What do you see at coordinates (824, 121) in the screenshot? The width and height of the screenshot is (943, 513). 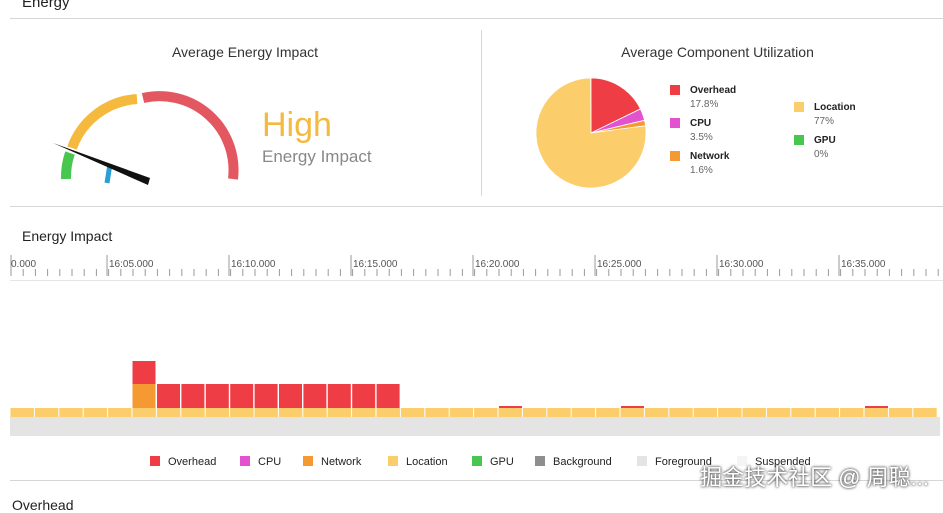 I see `pie-legend-location-value: 77%` at bounding box center [824, 121].